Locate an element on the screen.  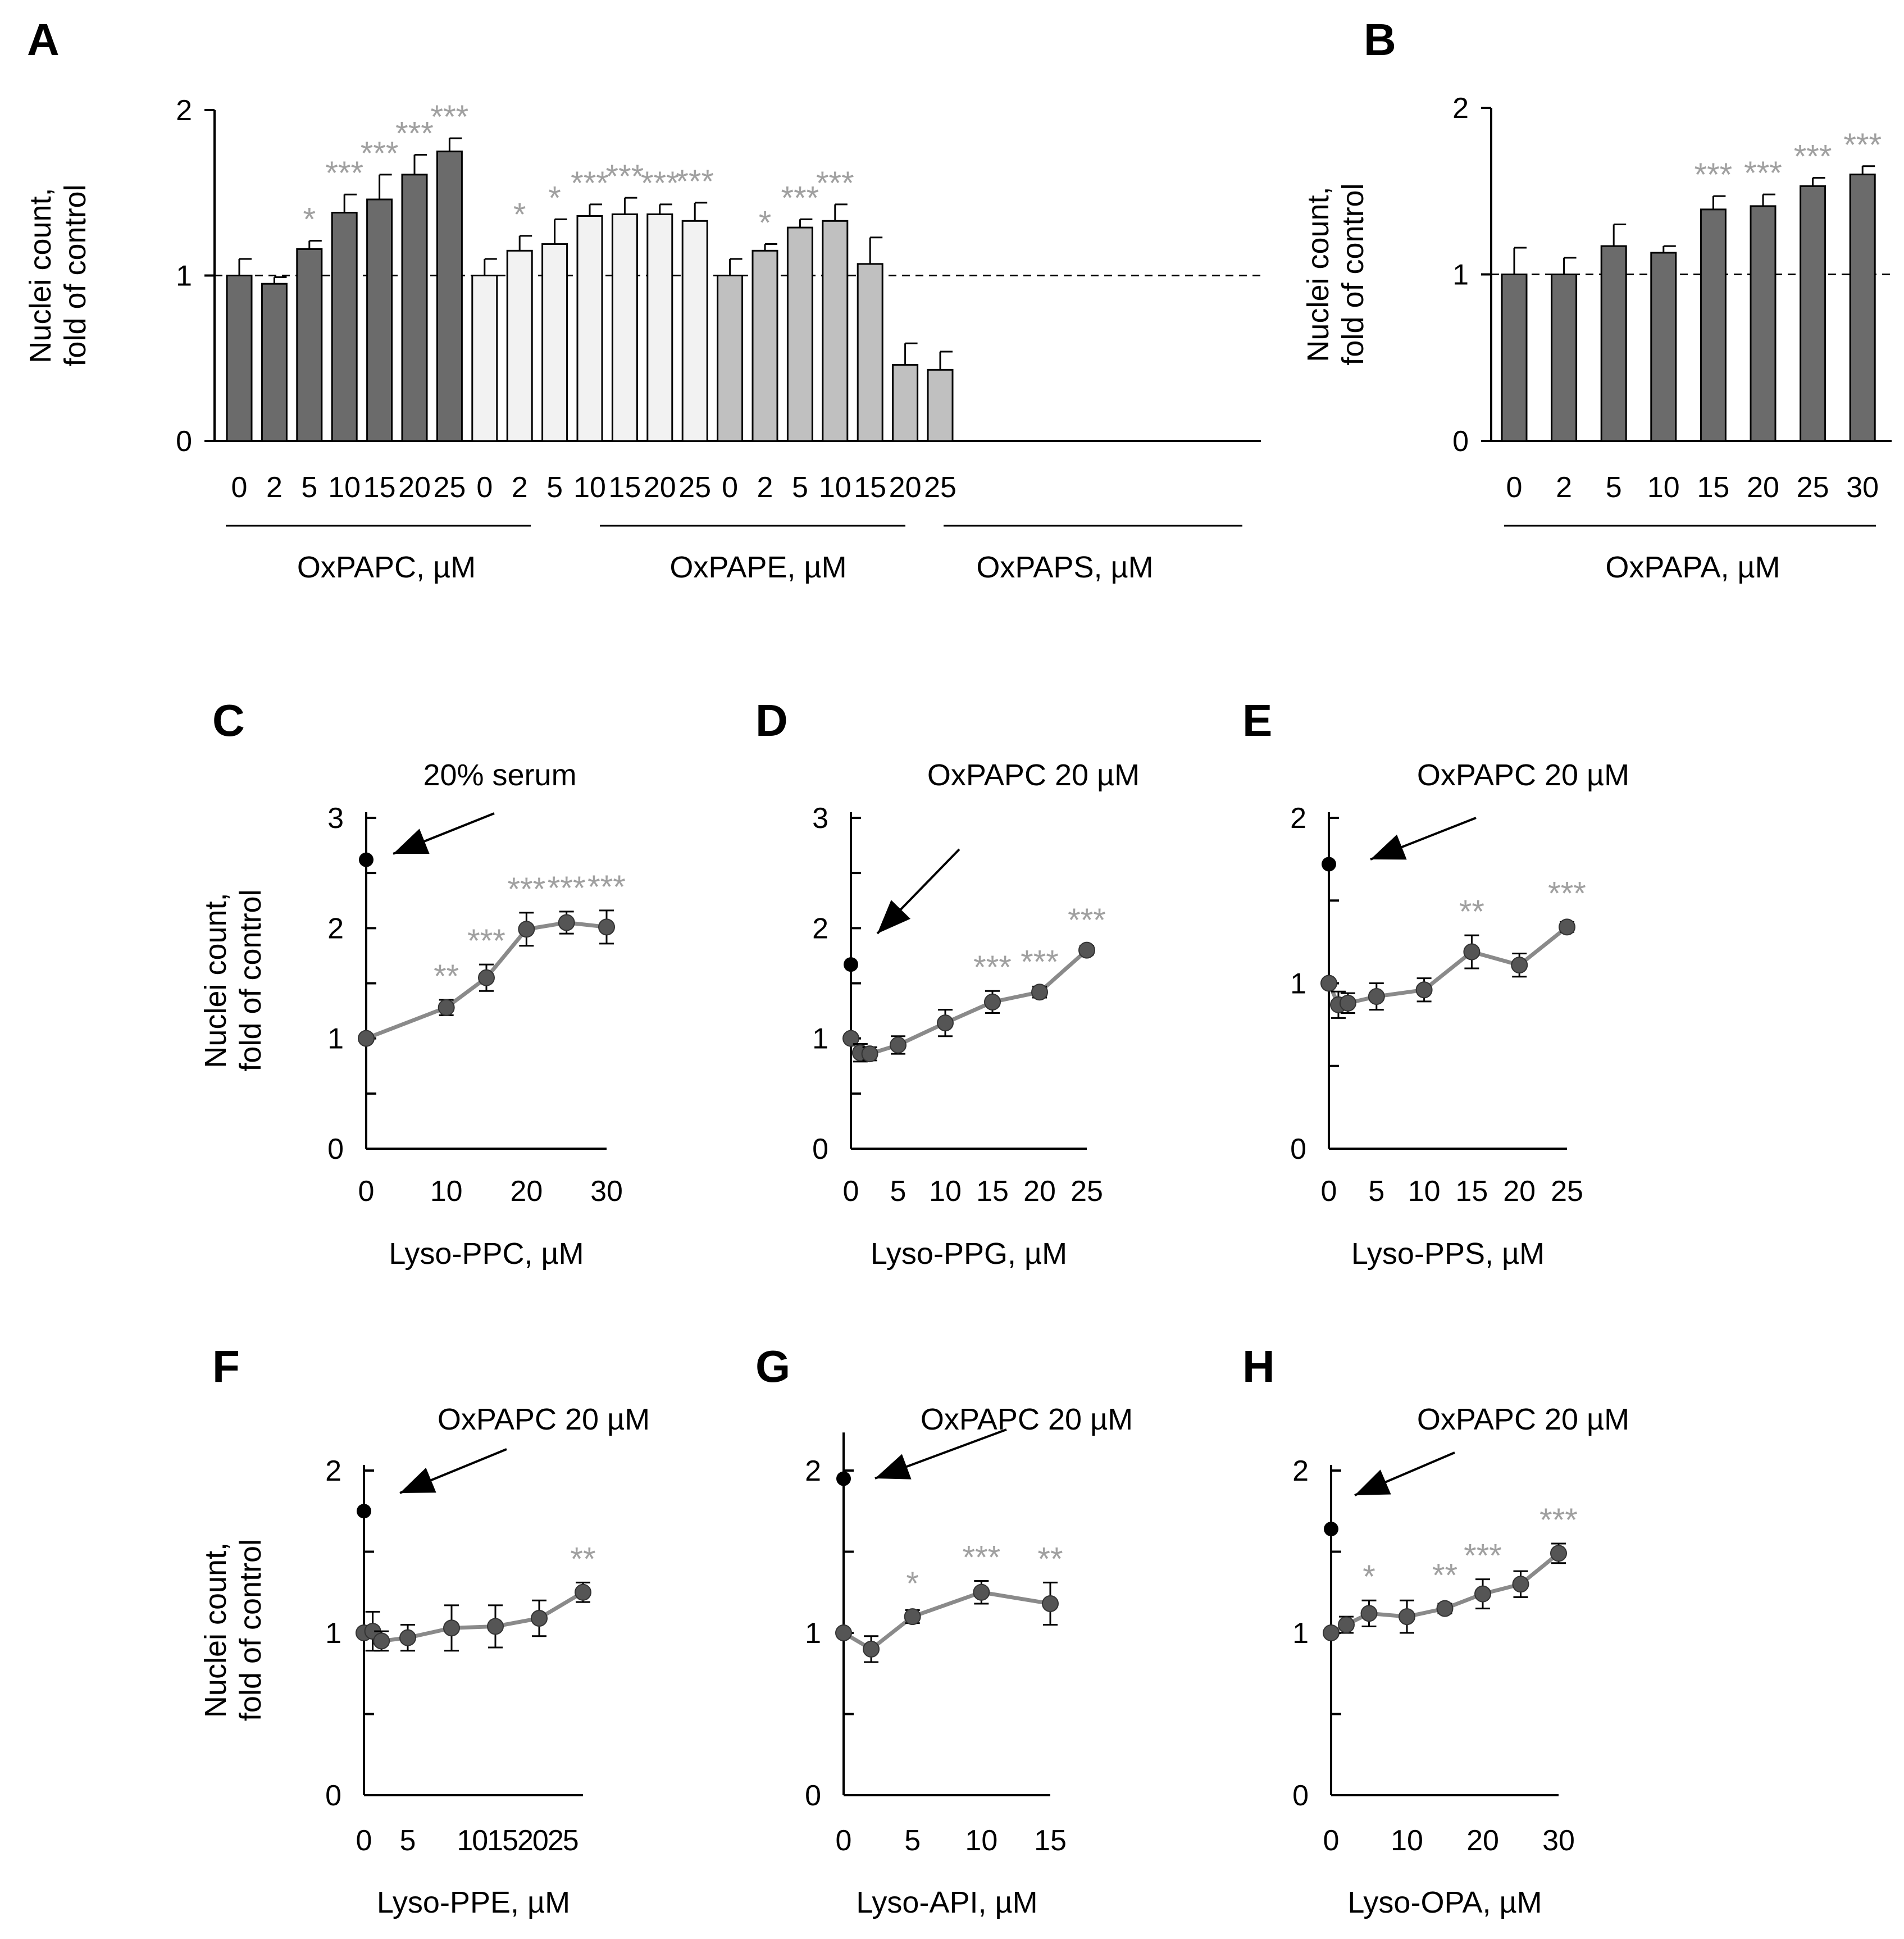
y-tick-label: 0 is located at coordinates (813, 1795).